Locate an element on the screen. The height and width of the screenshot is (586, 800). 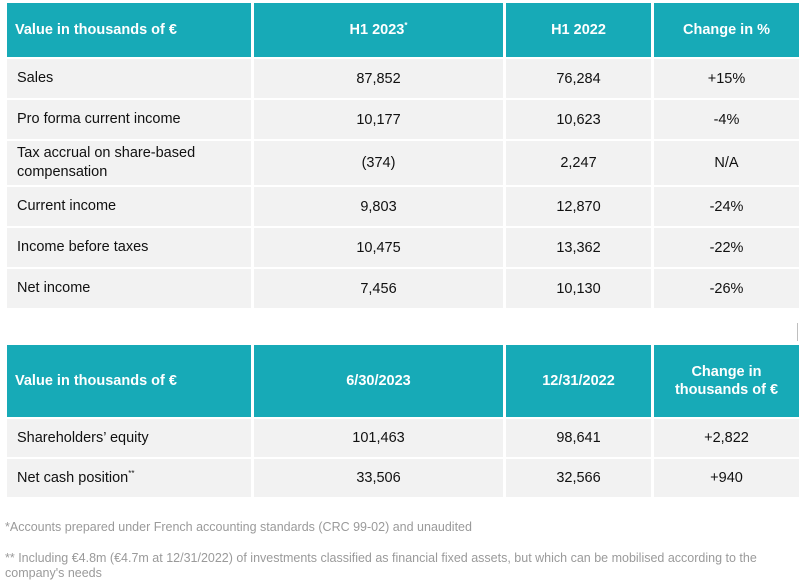
table-cell: 2,247 is located at coordinates (578, 163).